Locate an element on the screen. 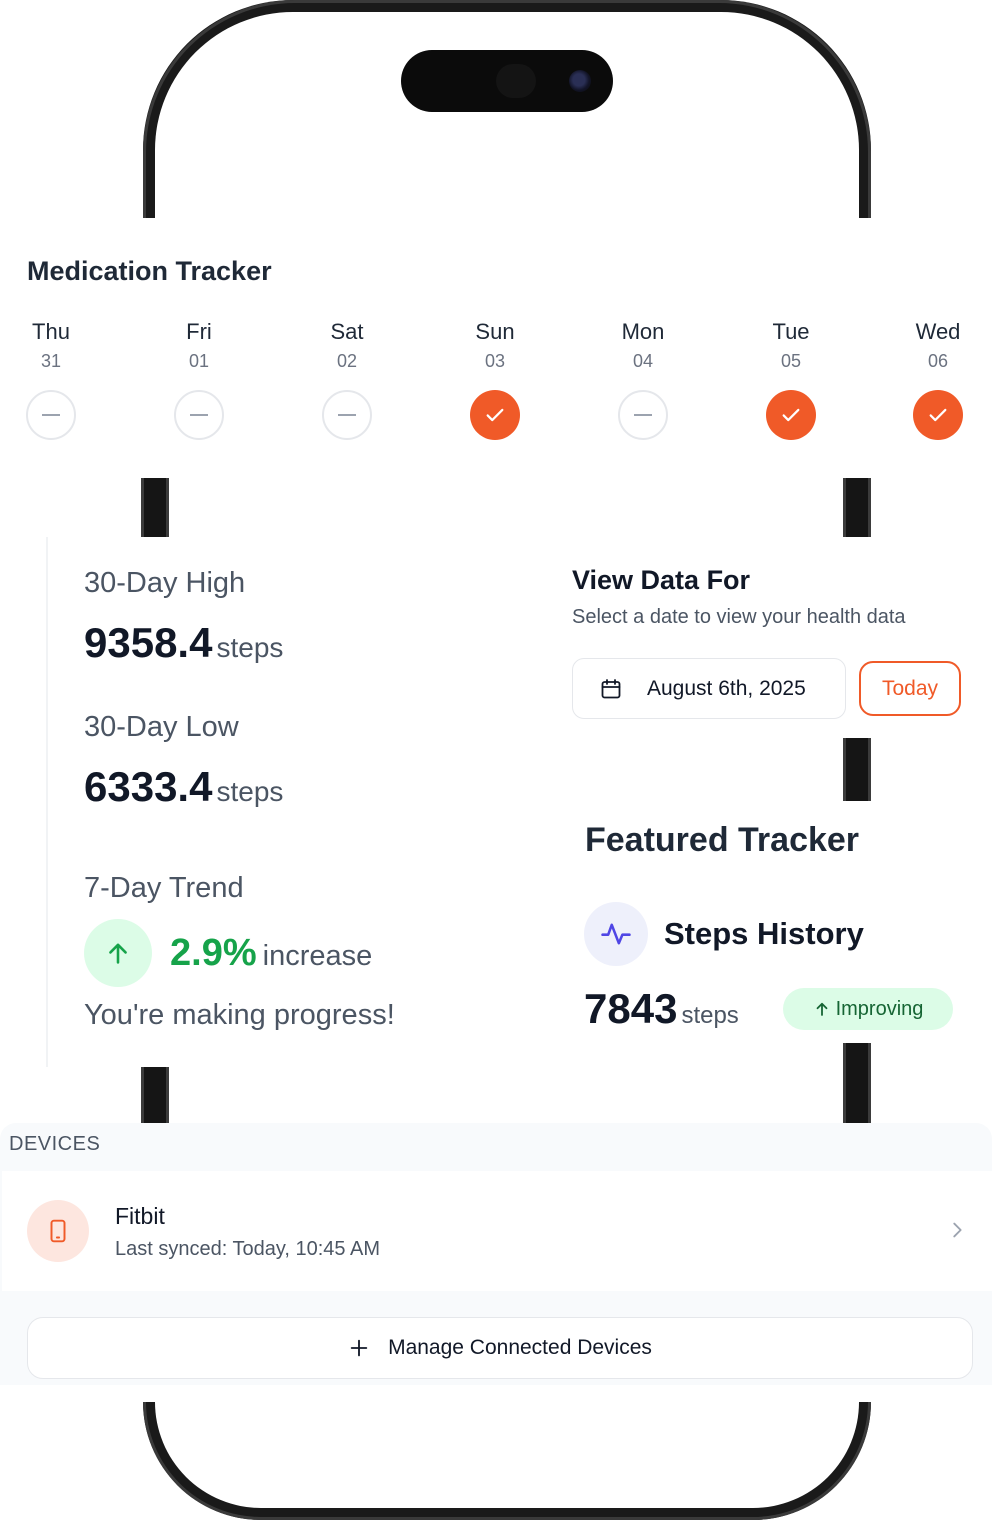 The width and height of the screenshot is (992, 1520). day-date: 04 is located at coordinates (643, 361).